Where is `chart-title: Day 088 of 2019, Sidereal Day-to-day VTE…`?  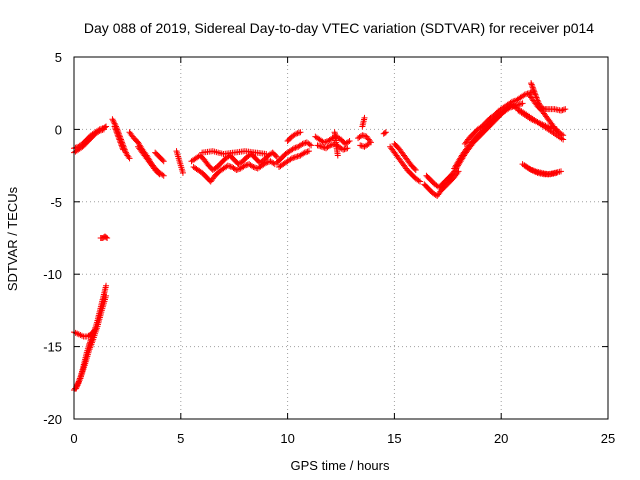 chart-title: Day 088 of 2019, Sidereal Day-to-day VTE… is located at coordinates (339, 28).